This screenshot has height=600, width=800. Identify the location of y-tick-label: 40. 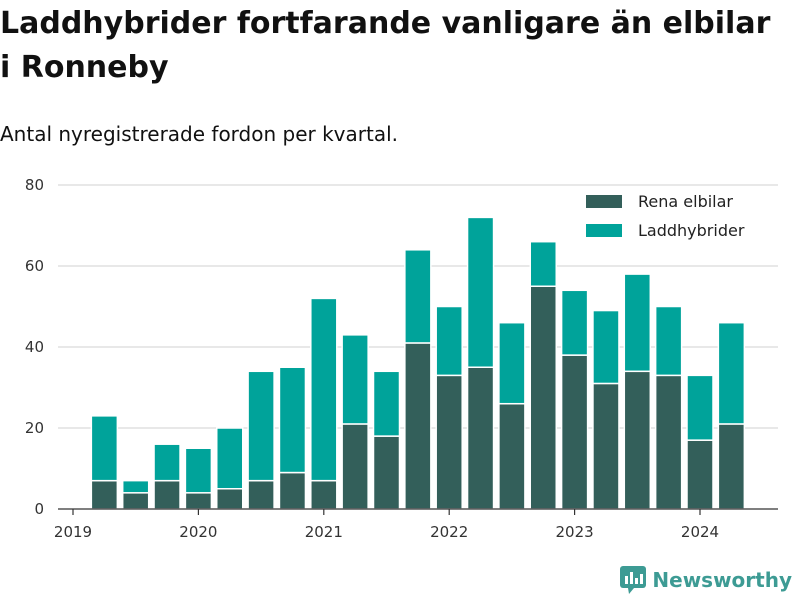
(34, 347).